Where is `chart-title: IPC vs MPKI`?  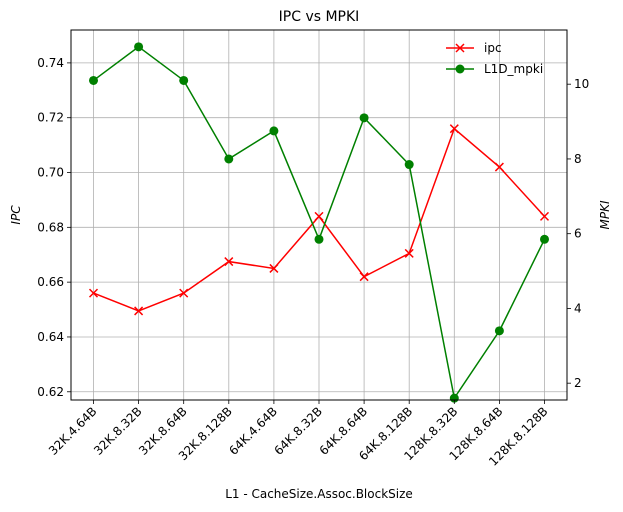 chart-title: IPC vs MPKI is located at coordinates (319, 17).